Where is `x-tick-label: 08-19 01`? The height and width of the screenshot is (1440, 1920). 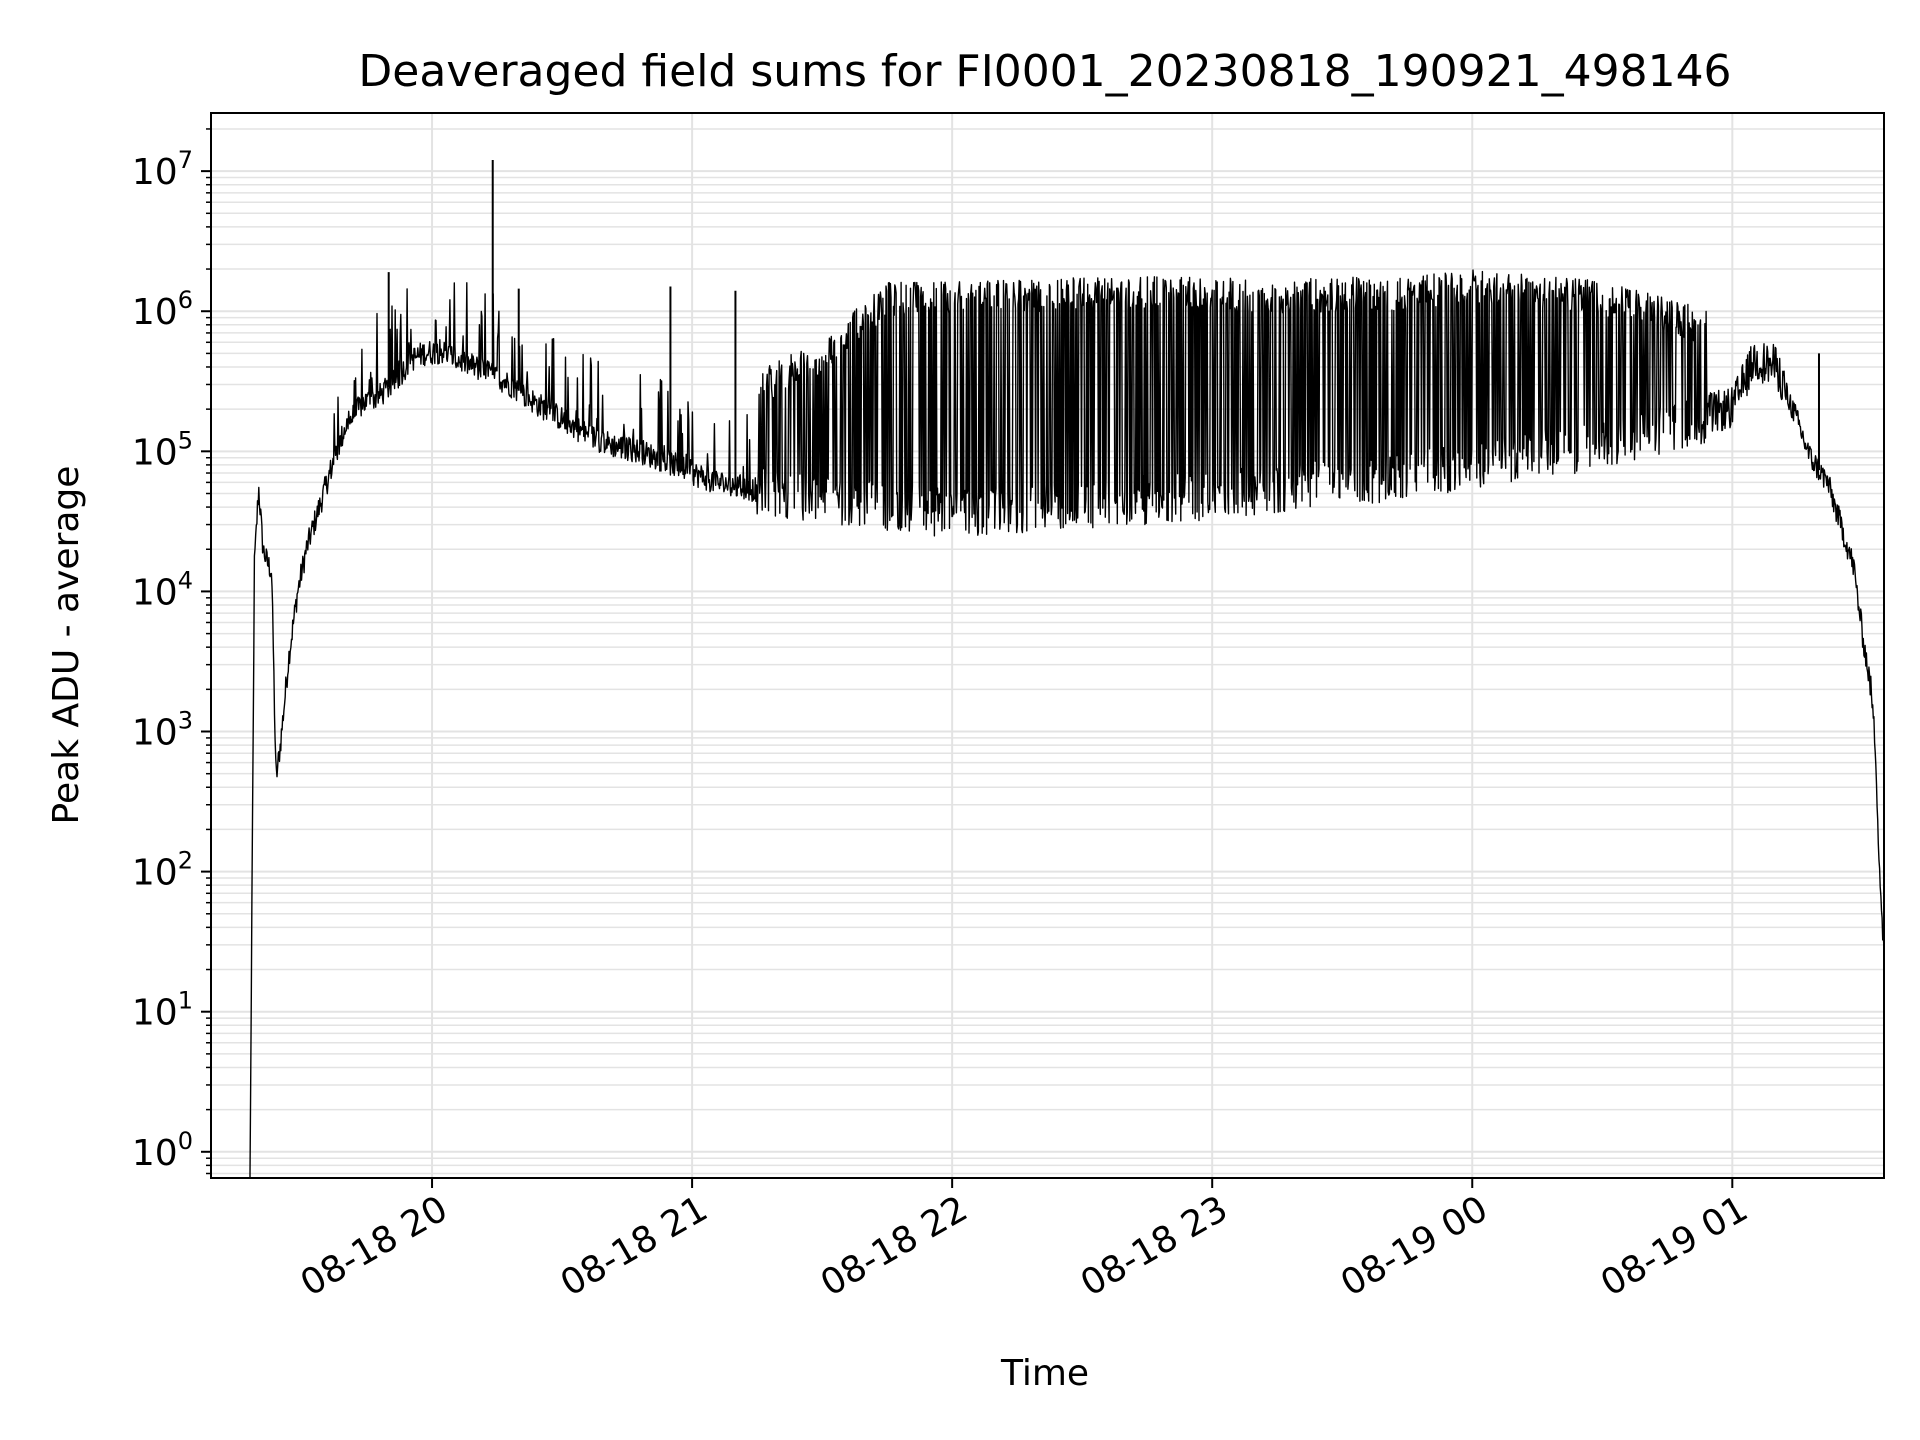
x-tick-label: 08-19 01 is located at coordinates (1674, 1246).